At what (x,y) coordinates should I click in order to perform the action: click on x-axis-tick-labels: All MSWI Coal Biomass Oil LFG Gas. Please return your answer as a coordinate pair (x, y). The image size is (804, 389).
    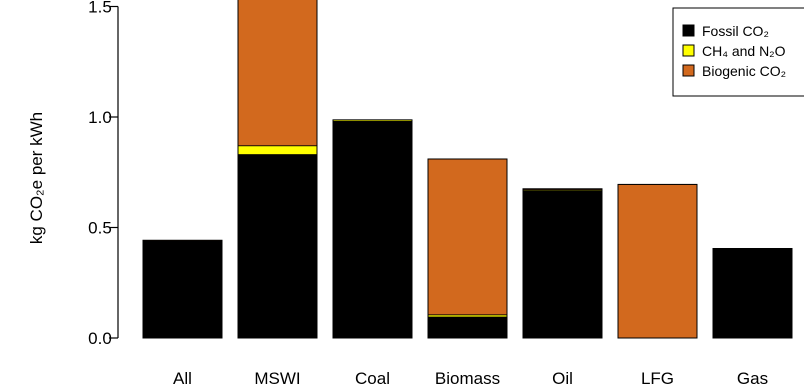
    Looking at the image, I should click on (470, 378).